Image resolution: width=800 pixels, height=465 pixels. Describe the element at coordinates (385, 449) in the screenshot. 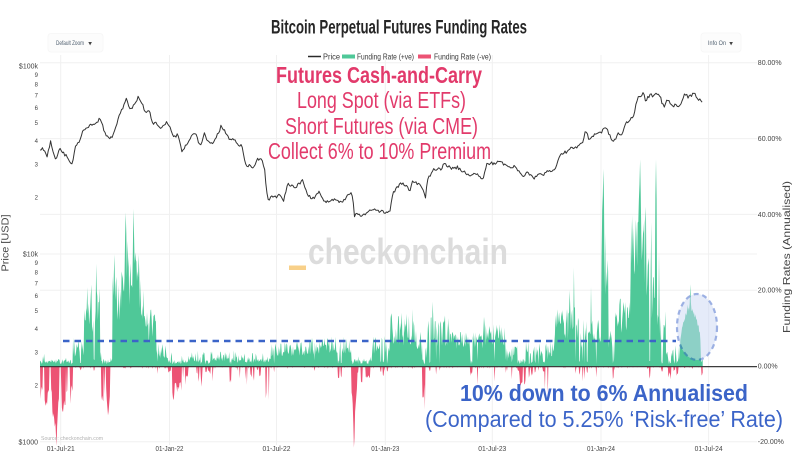

I see `svg-text: 01-Jan-23` at that location.